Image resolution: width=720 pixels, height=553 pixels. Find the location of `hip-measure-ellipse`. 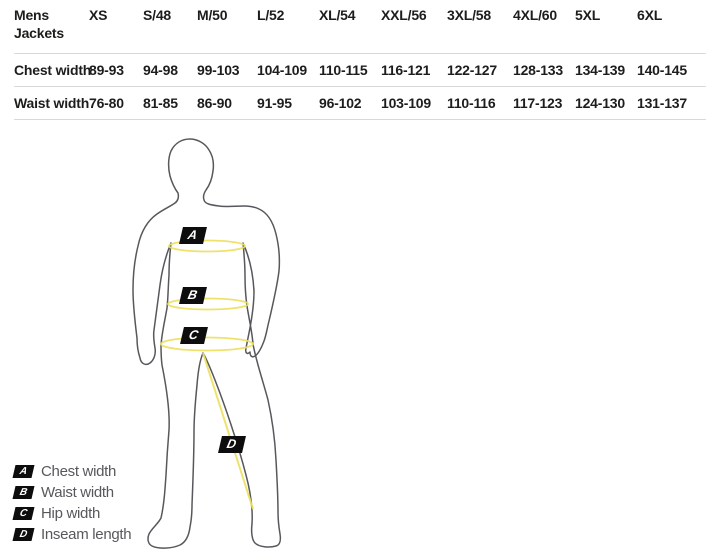

hip-measure-ellipse is located at coordinates (207, 344).